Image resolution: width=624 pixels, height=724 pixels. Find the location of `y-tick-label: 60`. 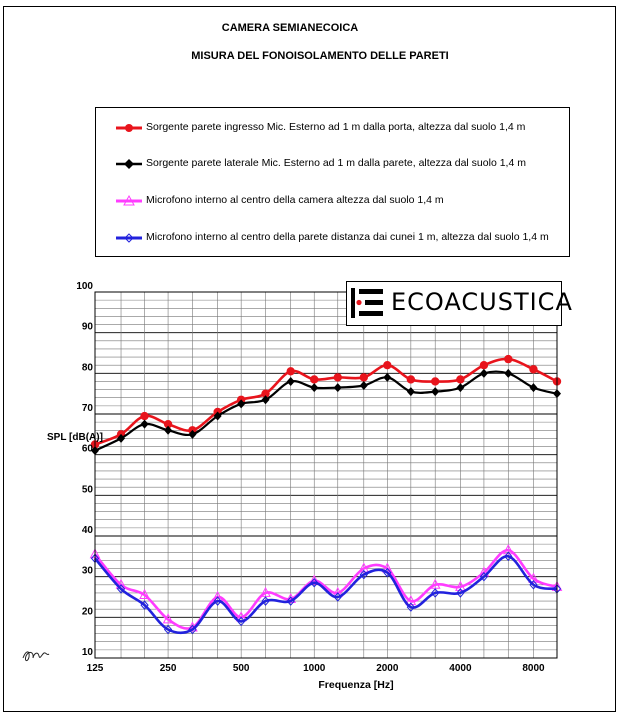

y-tick-label: 60 is located at coordinates (88, 449).